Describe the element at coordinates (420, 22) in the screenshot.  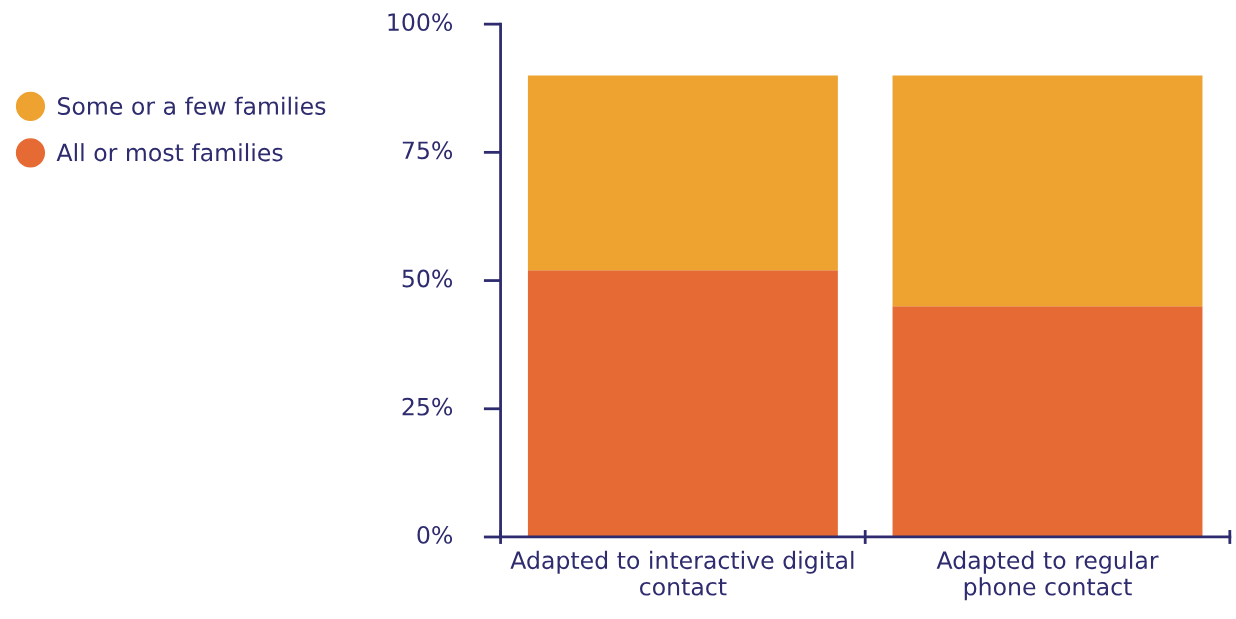
I see `y-tick-label: 100%` at that location.